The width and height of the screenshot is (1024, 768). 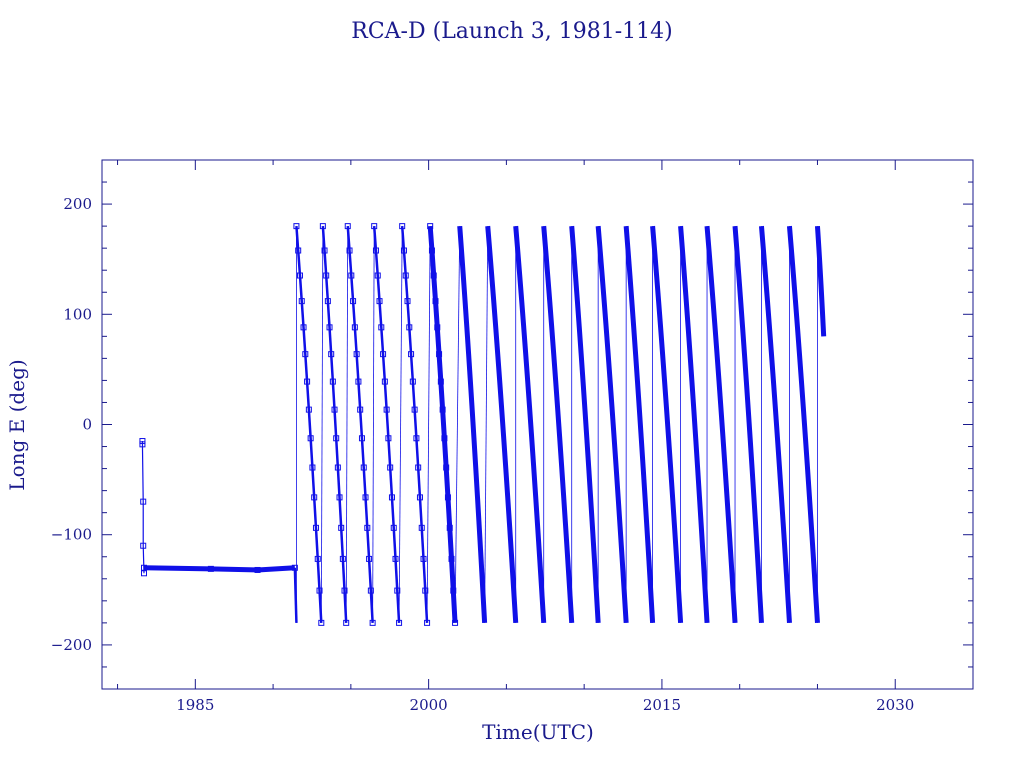 I want to click on y-tick-label: −200, so click(x=71, y=645).